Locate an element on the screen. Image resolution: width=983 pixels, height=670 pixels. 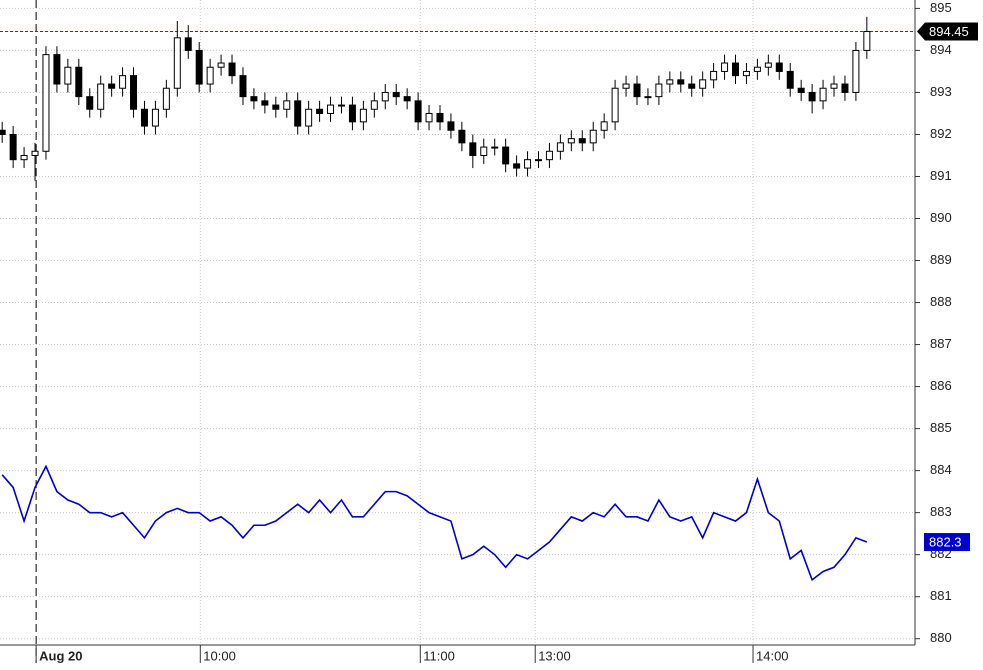
last-price-label: 894.45 is located at coordinates (949, 31).